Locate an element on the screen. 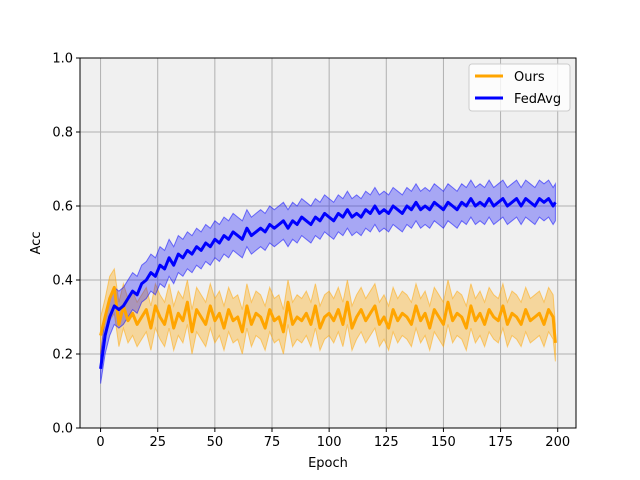  x-axis-ticks: 0 25 50 75 100 125 150 175 200 is located at coordinates (333, 439).